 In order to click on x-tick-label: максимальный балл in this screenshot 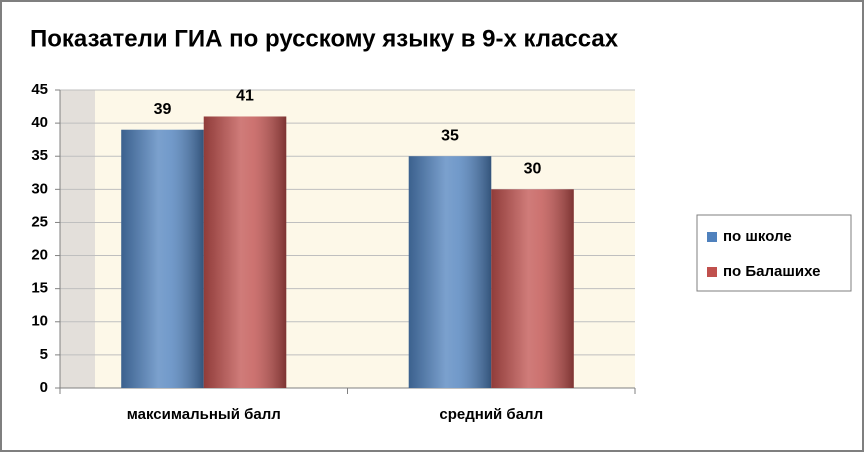, I will do `click(204, 414)`.